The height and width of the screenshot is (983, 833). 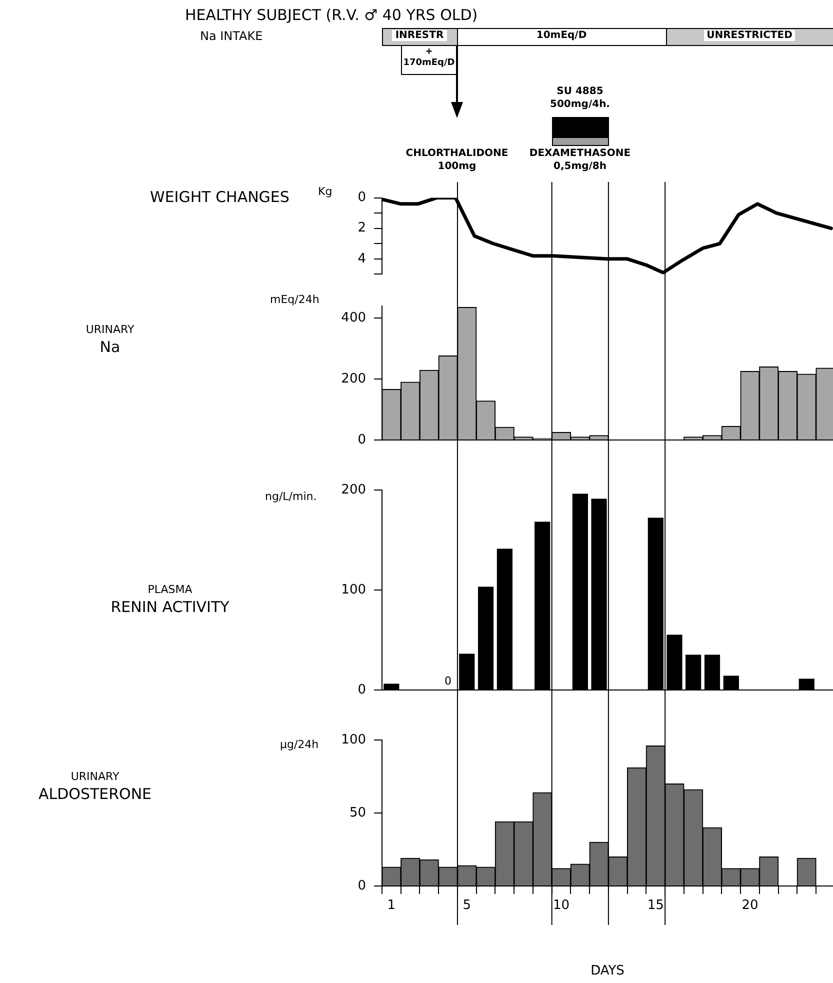 What do you see at coordinates (457, 160) in the screenshot?
I see `text: CHLORTHALIDONE 100mg` at bounding box center [457, 160].